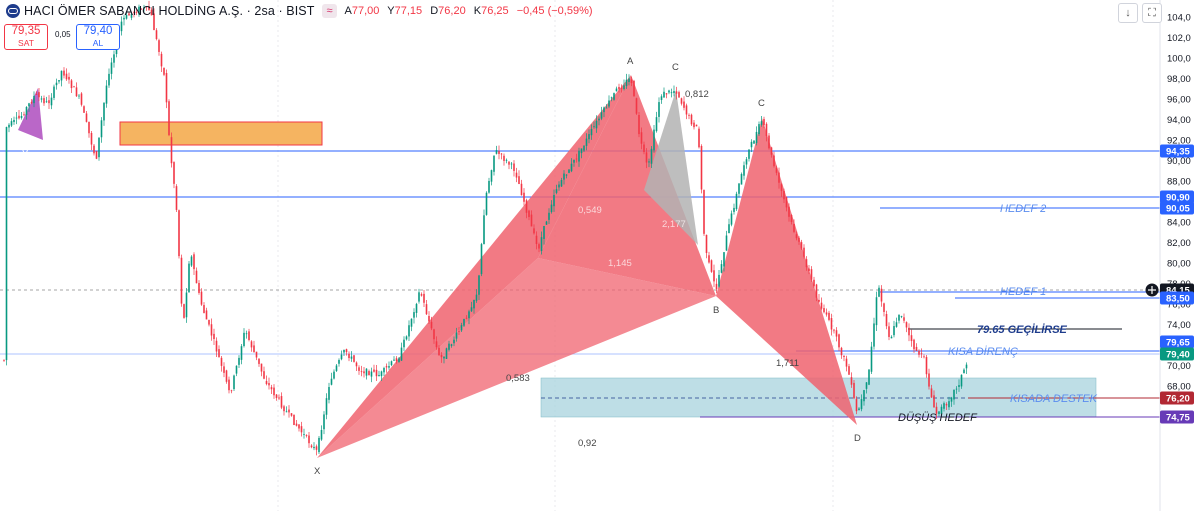 Image resolution: width=1200 pixels, height=511 pixels. What do you see at coordinates (1152, 13) in the screenshot?
I see `fullscreen-icon: ⛶` at bounding box center [1152, 13].